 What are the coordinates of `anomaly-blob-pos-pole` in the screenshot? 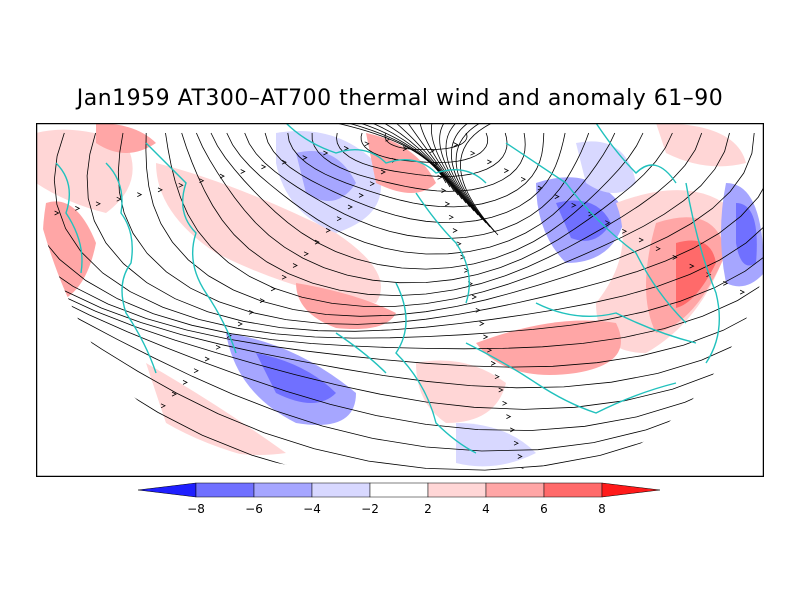 It's located at (401, 163).